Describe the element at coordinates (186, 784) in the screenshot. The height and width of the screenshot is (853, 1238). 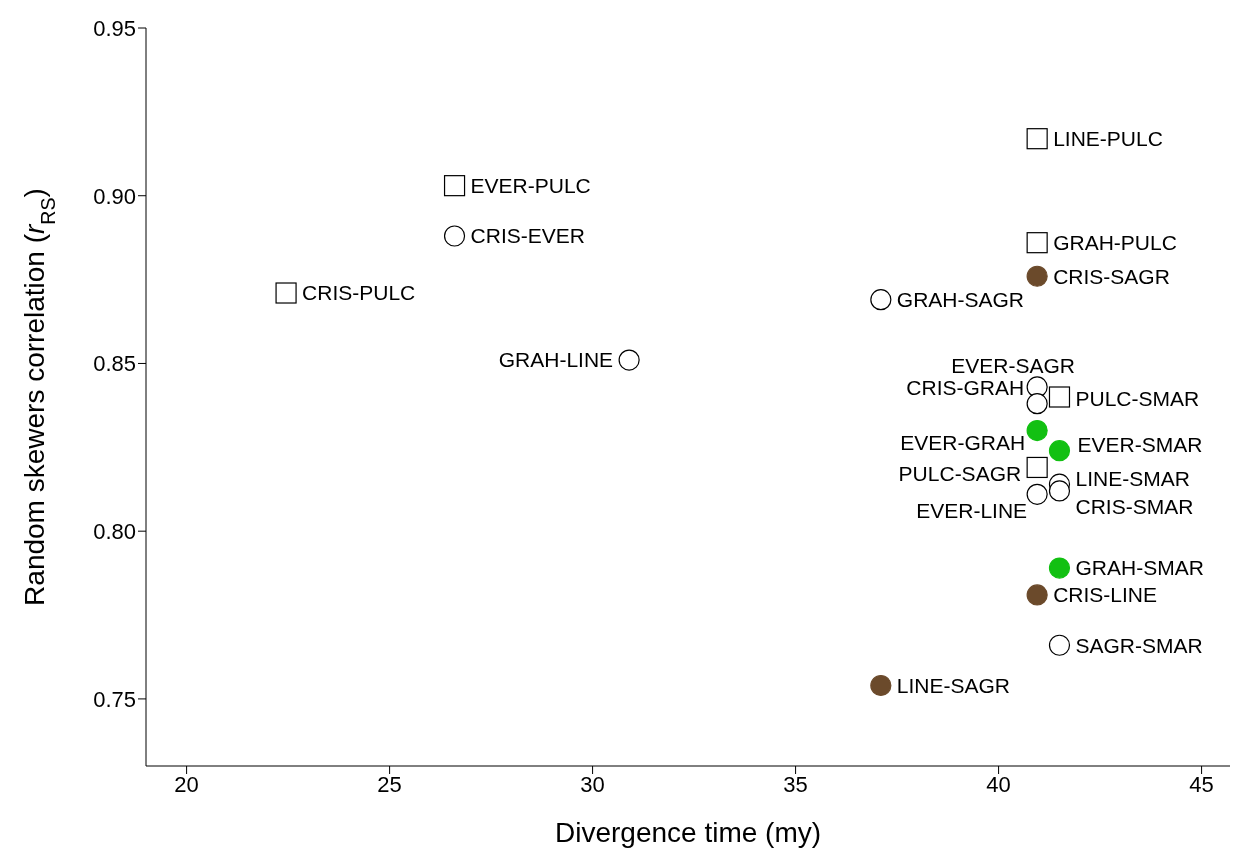
I see `x-tick-label: 20` at that location.